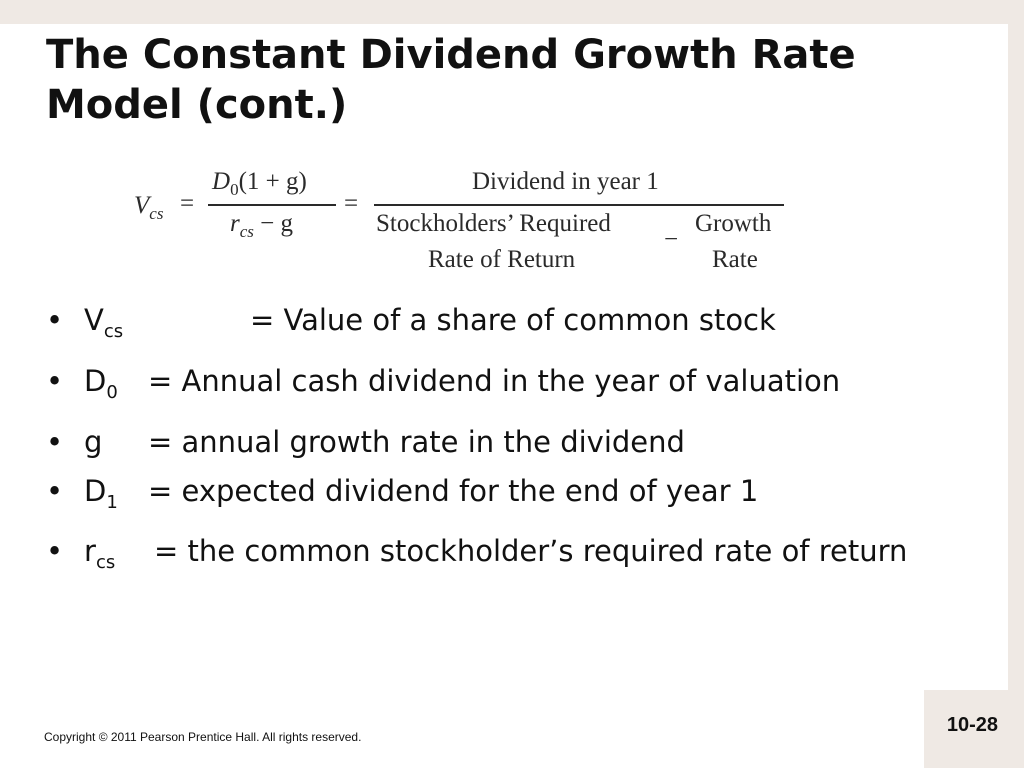 The image size is (1024, 768). Describe the element at coordinates (116, 442) in the screenshot. I see `term-g: g` at that location.